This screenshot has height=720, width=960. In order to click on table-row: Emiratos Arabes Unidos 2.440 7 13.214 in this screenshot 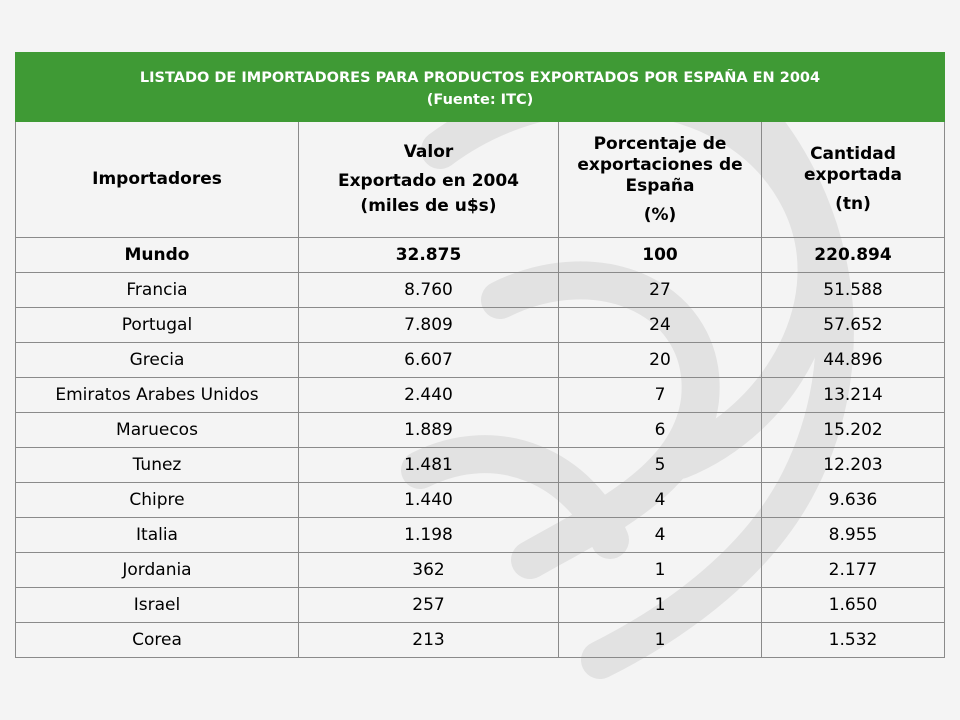, I will do `click(480, 395)`.